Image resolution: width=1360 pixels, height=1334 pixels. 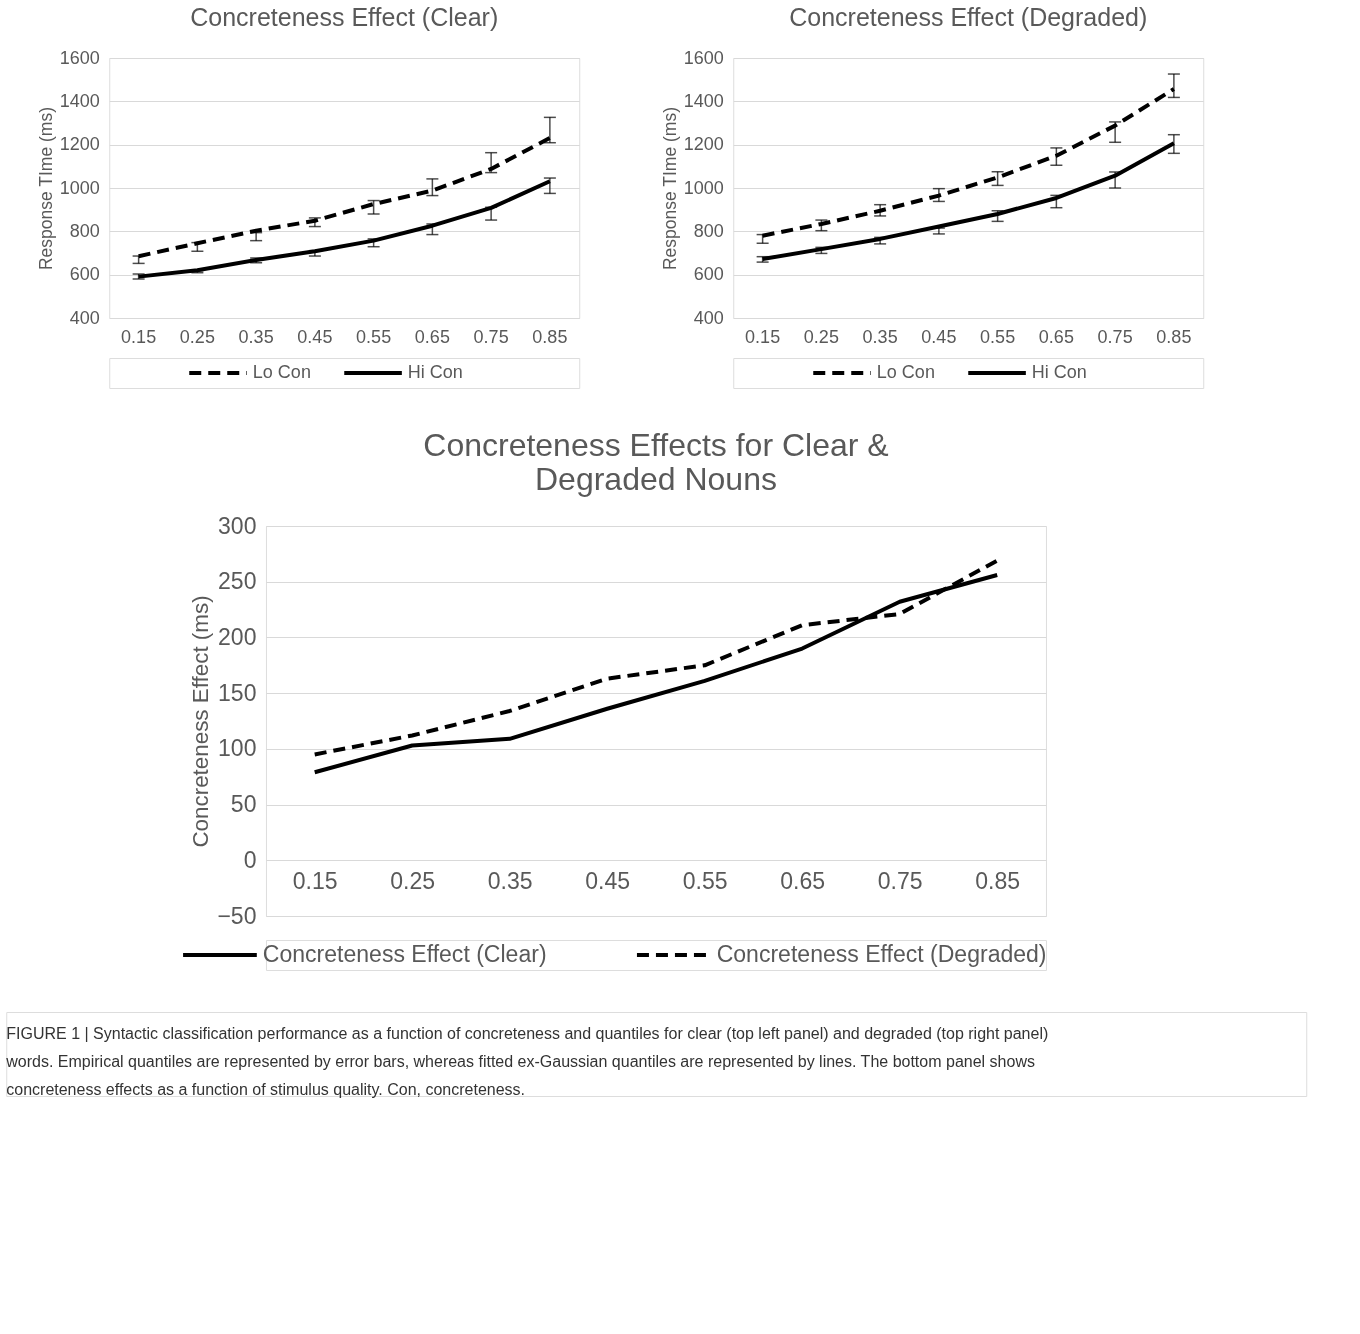 I want to click on chart-title: Concreteness Effects for Clear & Degraded Nouns, so click(x=656, y=462).